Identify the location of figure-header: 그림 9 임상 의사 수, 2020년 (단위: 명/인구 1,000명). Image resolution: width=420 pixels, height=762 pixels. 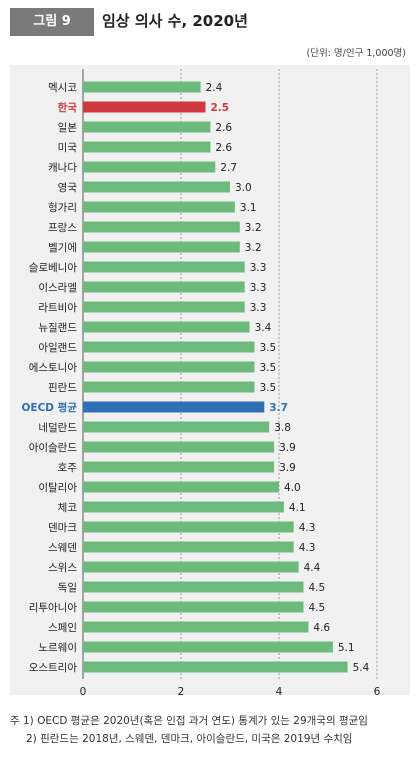
(210, 35).